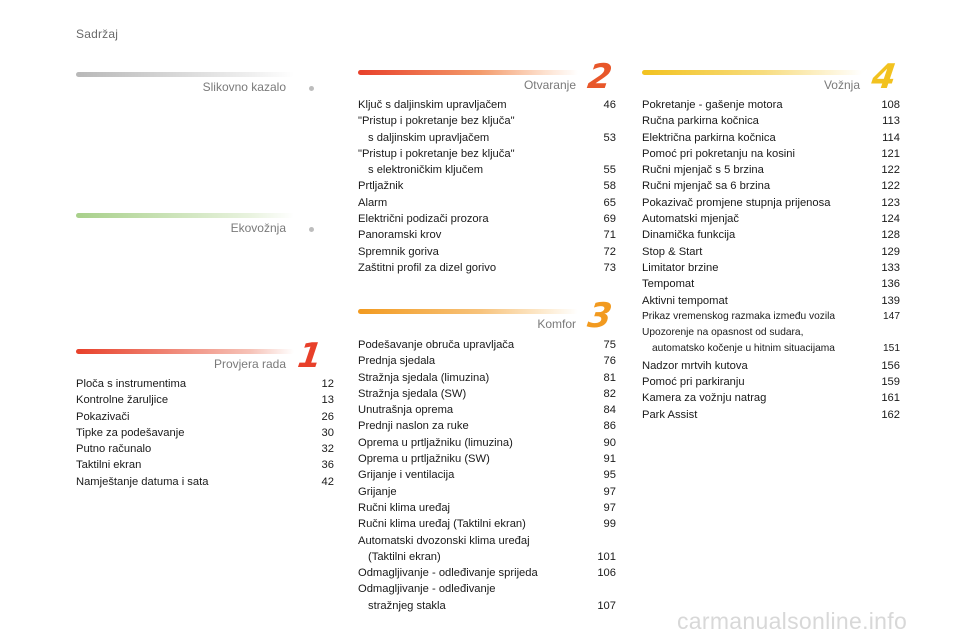  What do you see at coordinates (205, 449) in the screenshot?
I see `toc-entry: Putno računalo 32` at bounding box center [205, 449].